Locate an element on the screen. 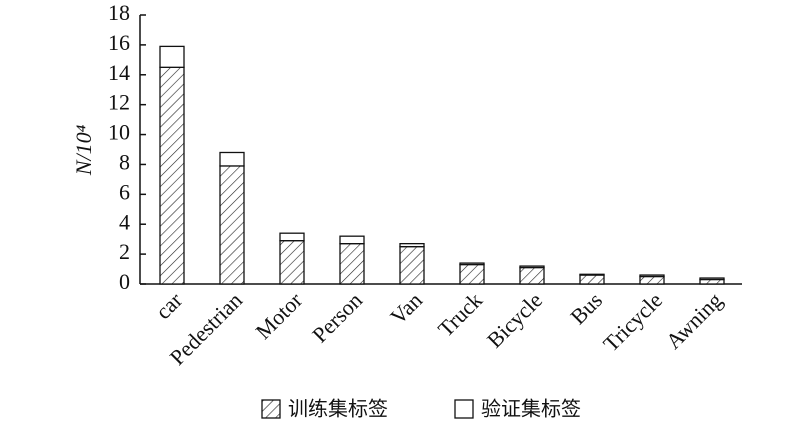 Image resolution: width=800 pixels, height=423 pixels. x-tick-label: Motor is located at coordinates (279, 315).